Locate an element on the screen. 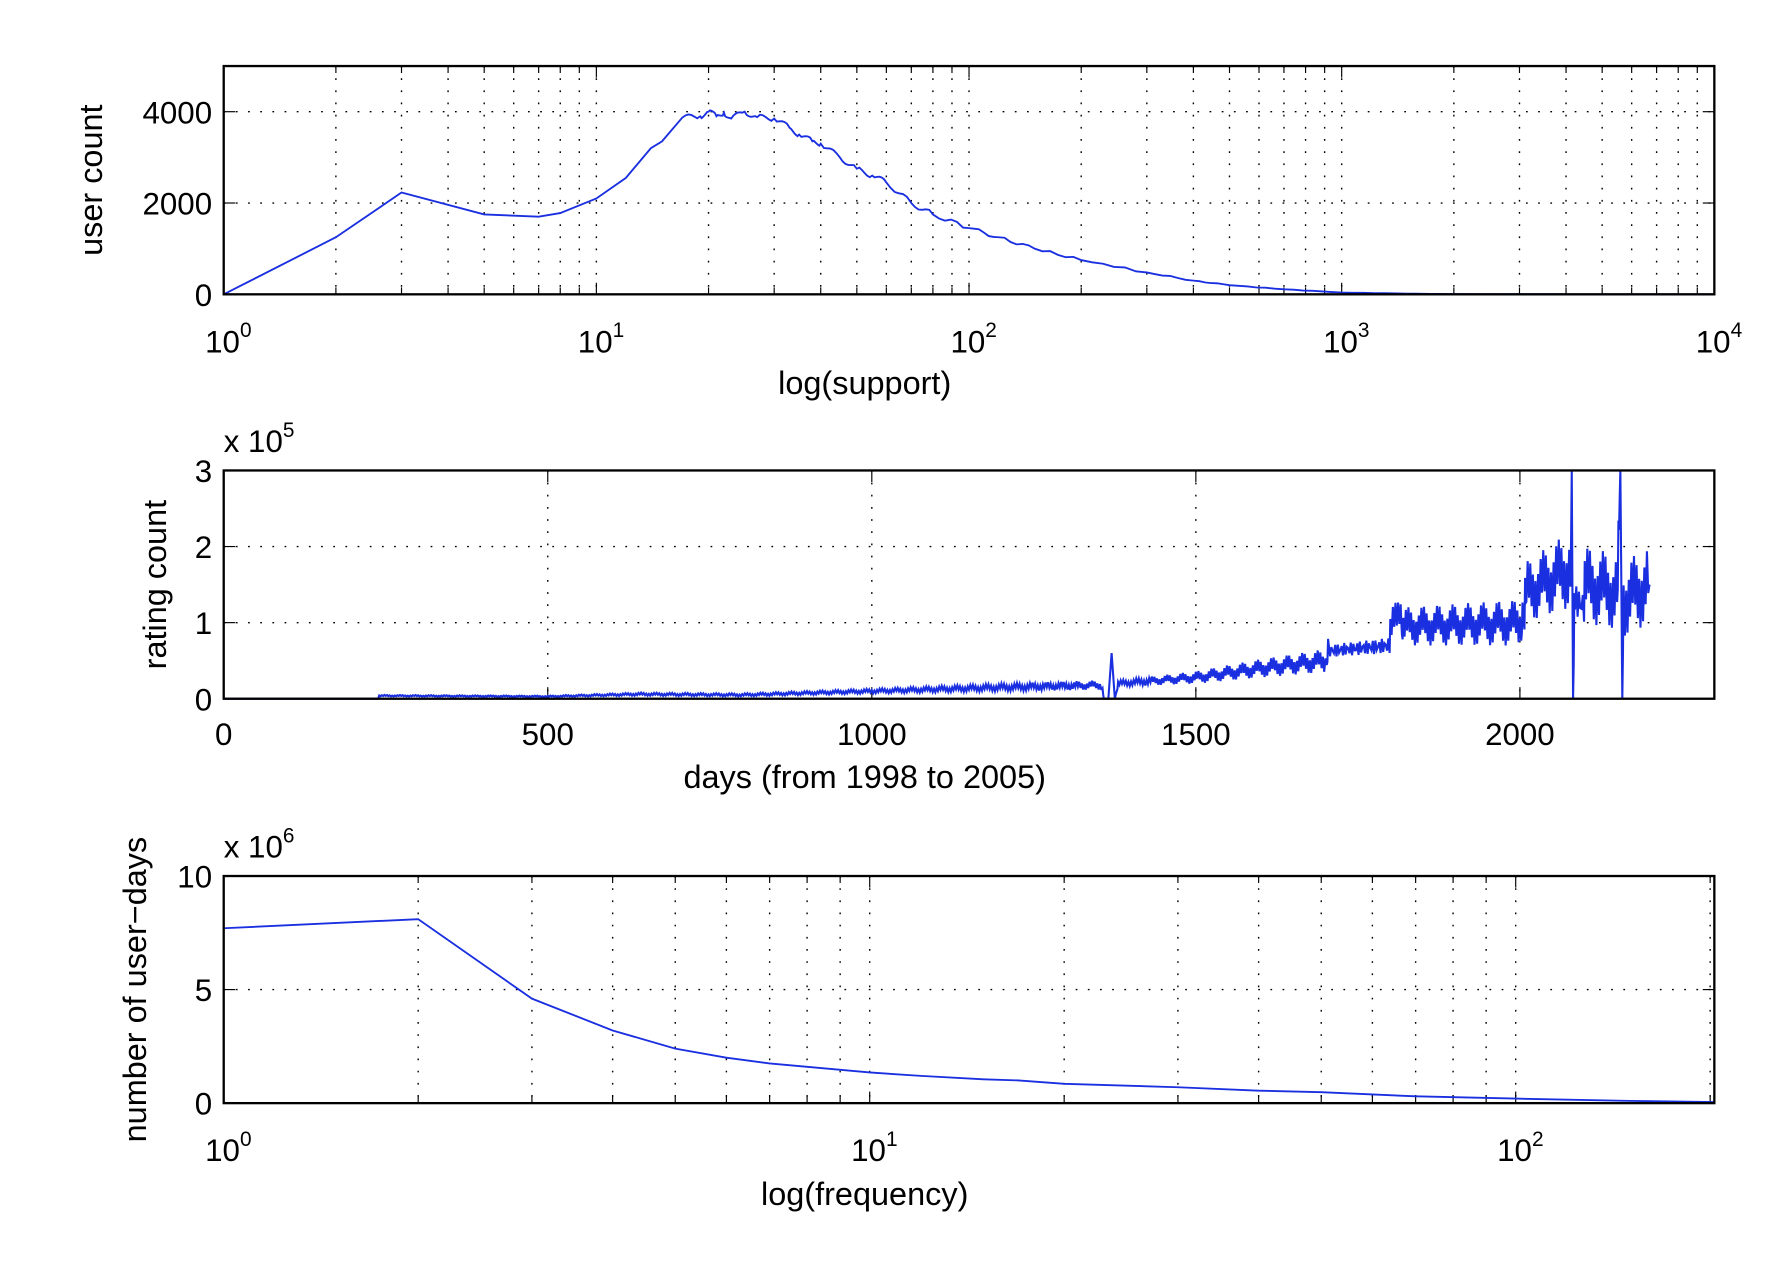 Image resolution: width=1792 pixels, height=1270 pixels. y-tick-label: 1 is located at coordinates (203, 623).